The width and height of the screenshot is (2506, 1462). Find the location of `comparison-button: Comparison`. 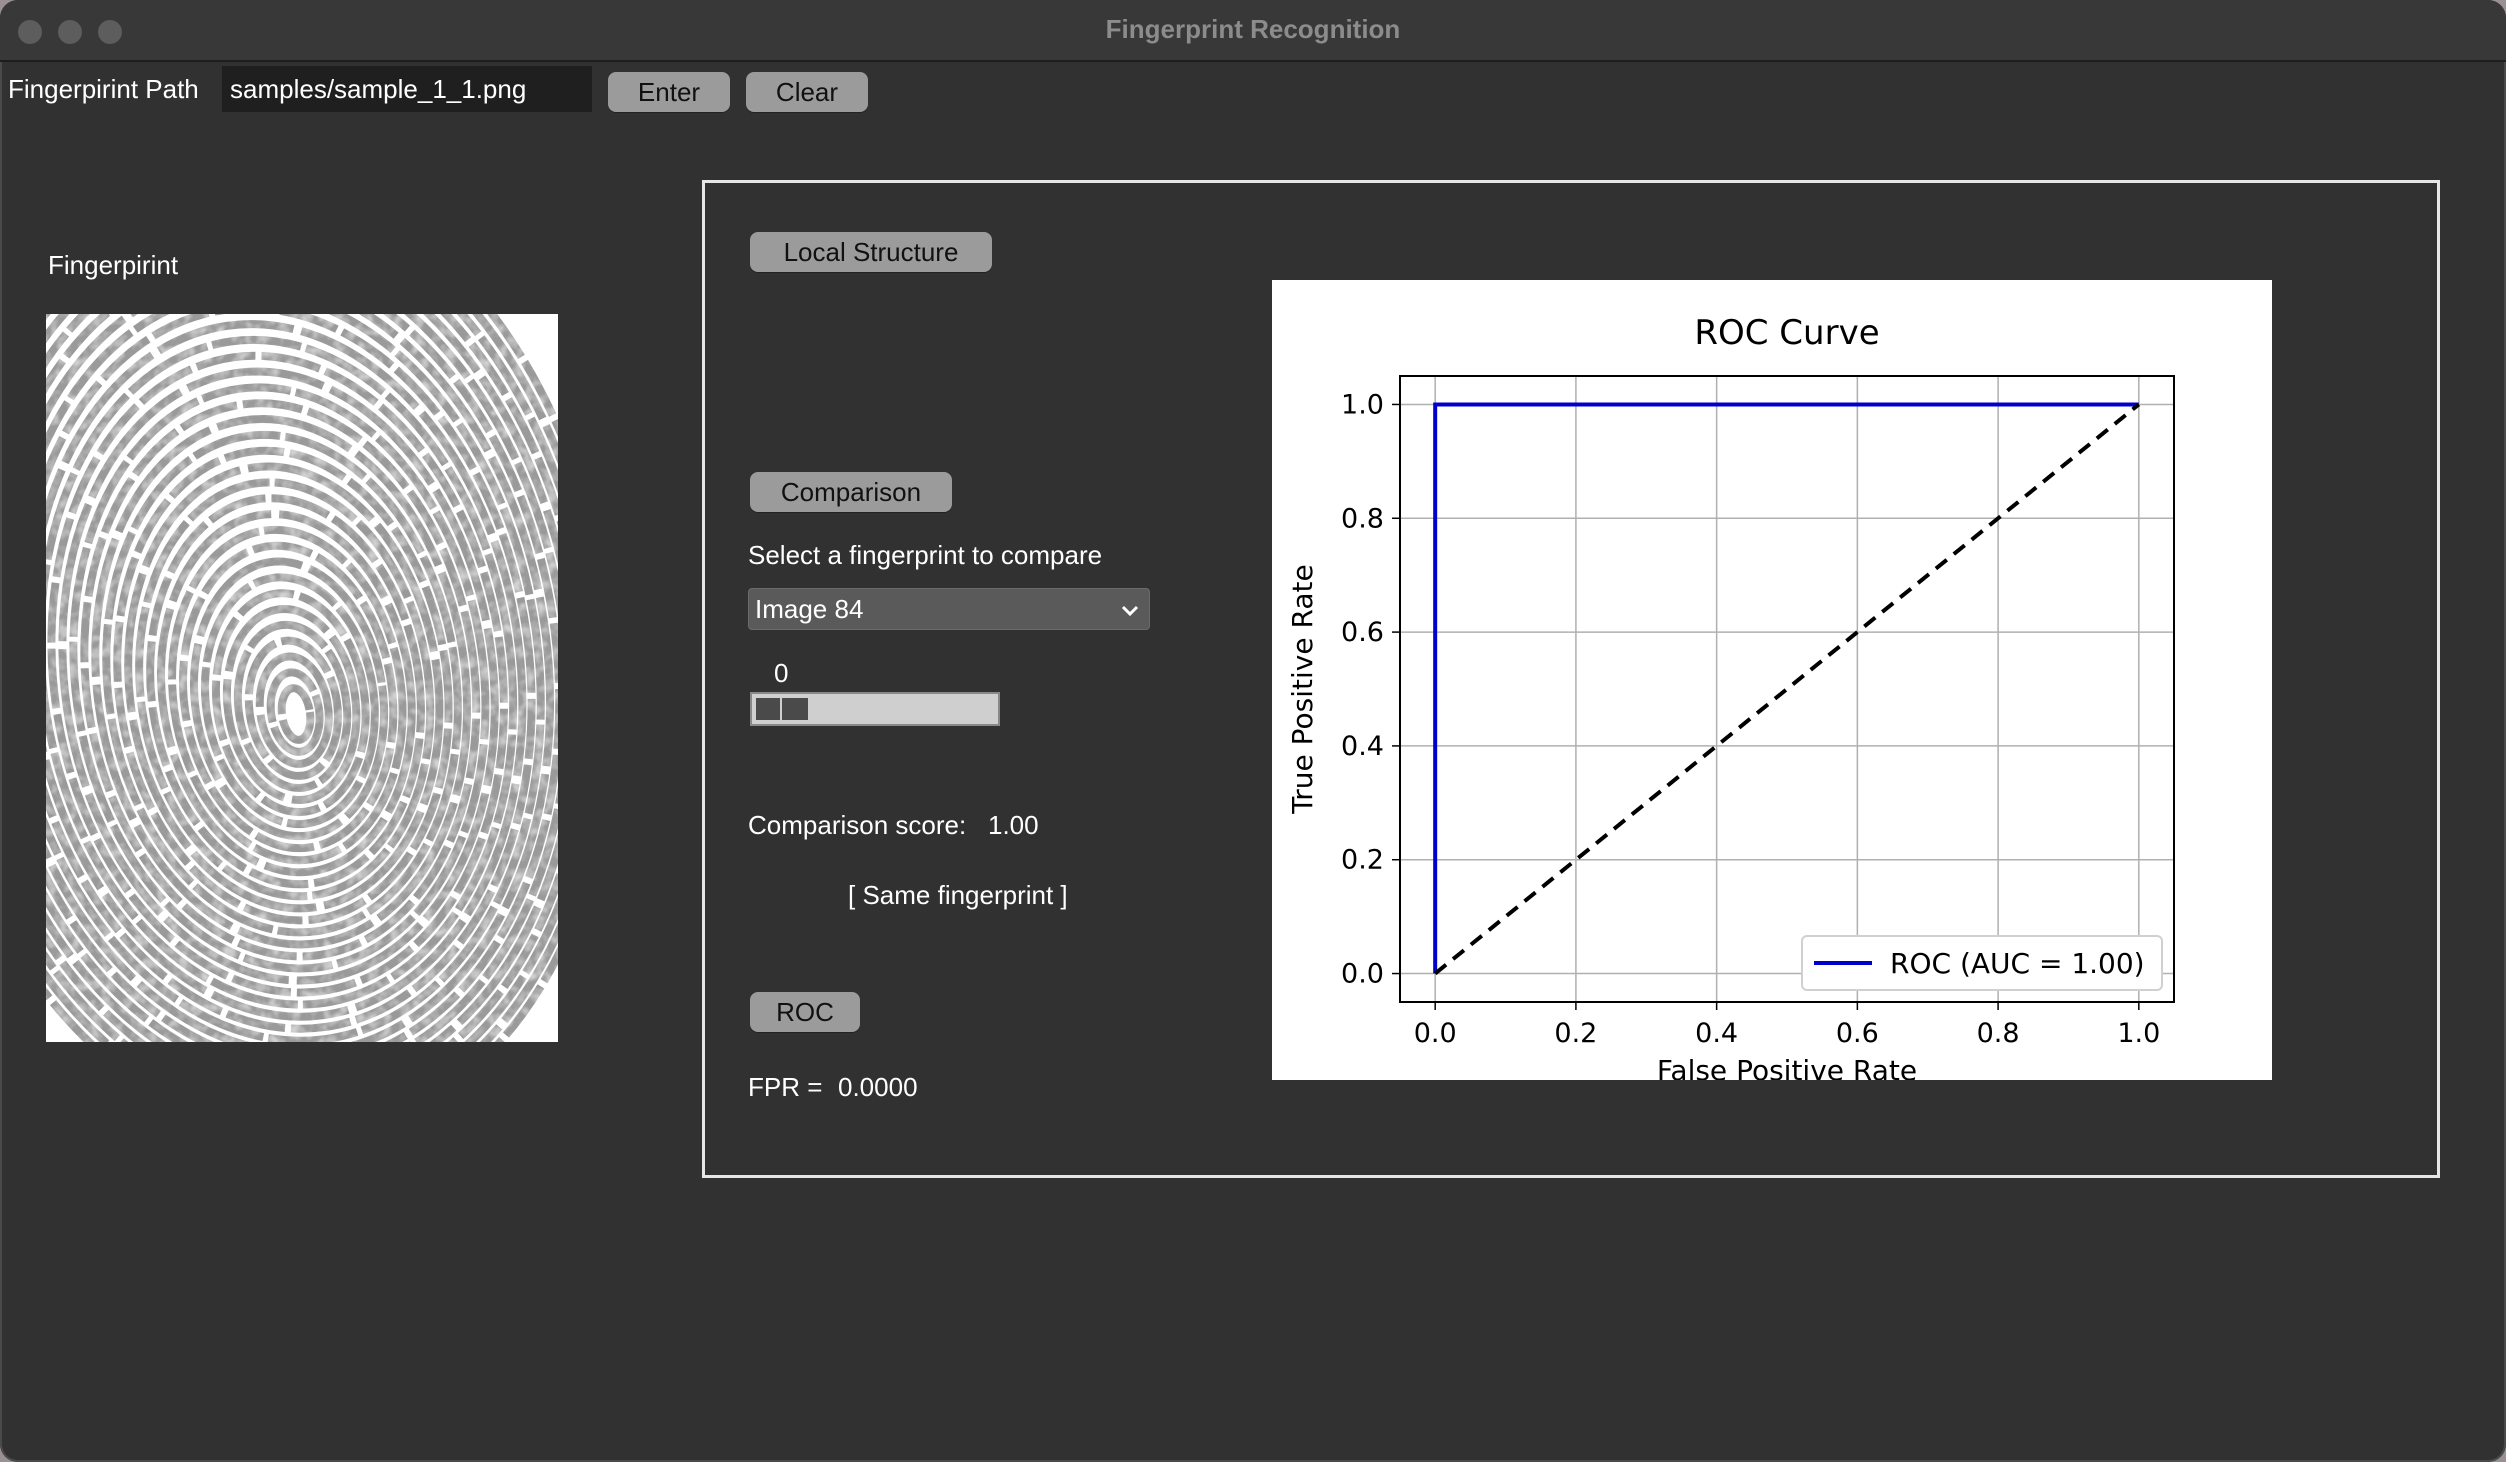

comparison-button: Comparison is located at coordinates (851, 492).